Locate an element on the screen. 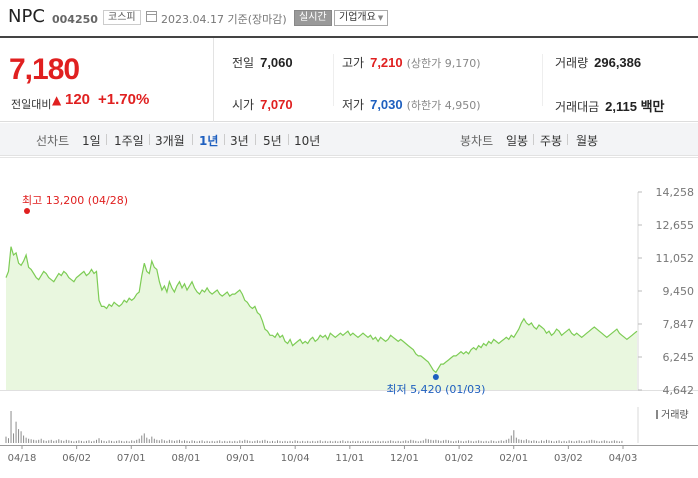 This screenshot has width=698, height=478. x-tick-label: 10/04 is located at coordinates (295, 458).